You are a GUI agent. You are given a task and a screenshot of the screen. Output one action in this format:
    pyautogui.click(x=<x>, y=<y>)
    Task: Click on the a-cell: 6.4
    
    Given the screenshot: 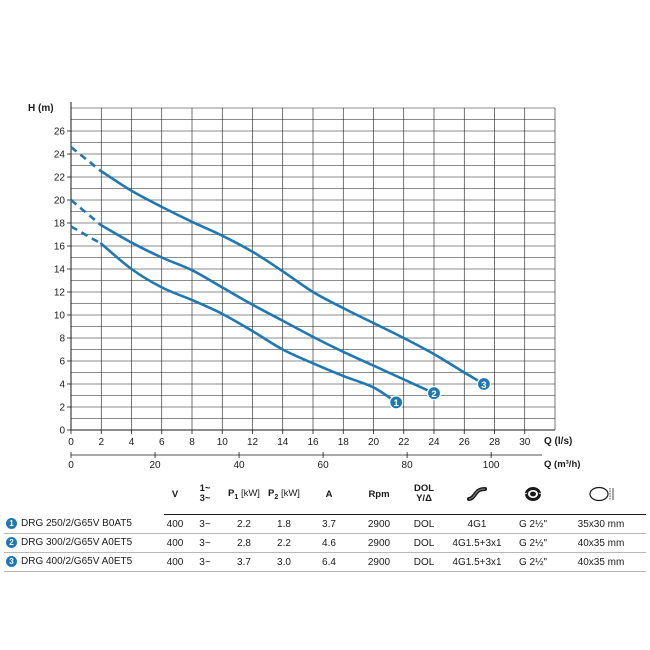 What is the action you would take?
    pyautogui.click(x=329, y=562)
    